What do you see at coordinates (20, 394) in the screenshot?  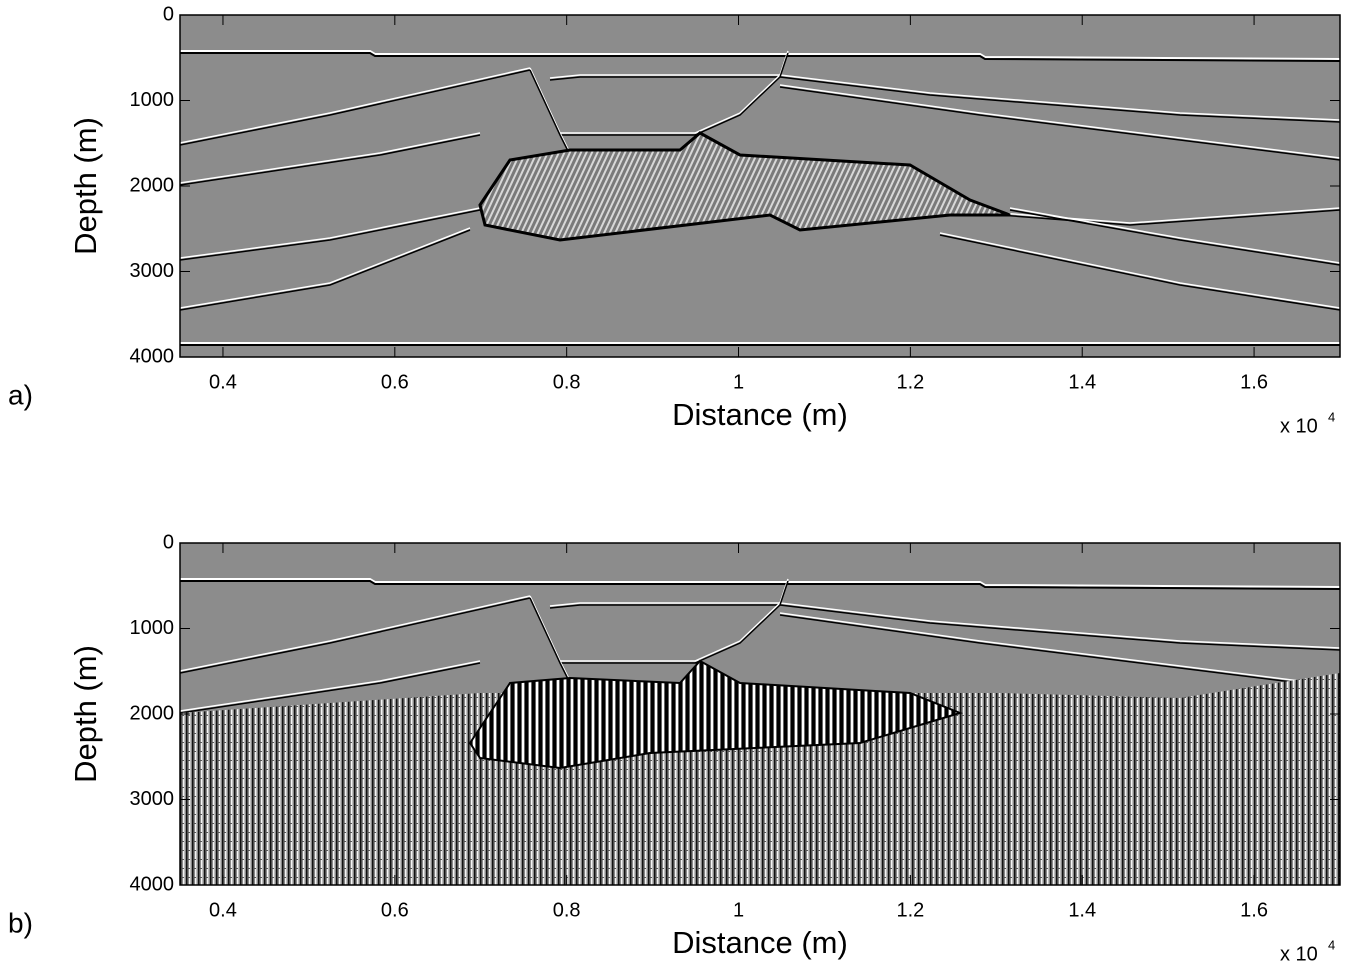 I see `panel-label: a)` at bounding box center [20, 394].